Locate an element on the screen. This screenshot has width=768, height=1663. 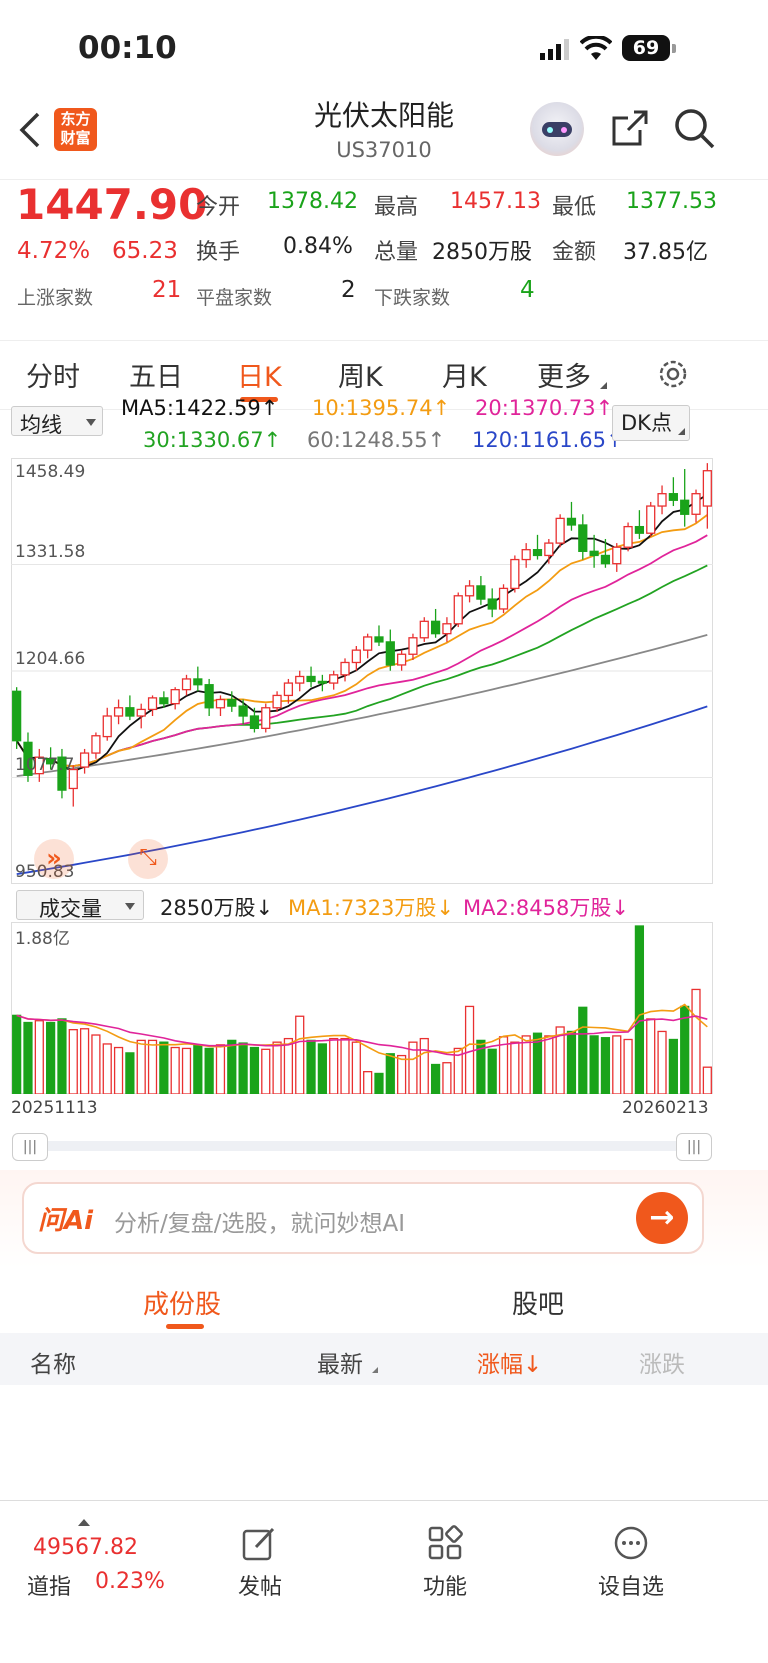
date-end: 20260213 is located at coordinates (665, 1108).